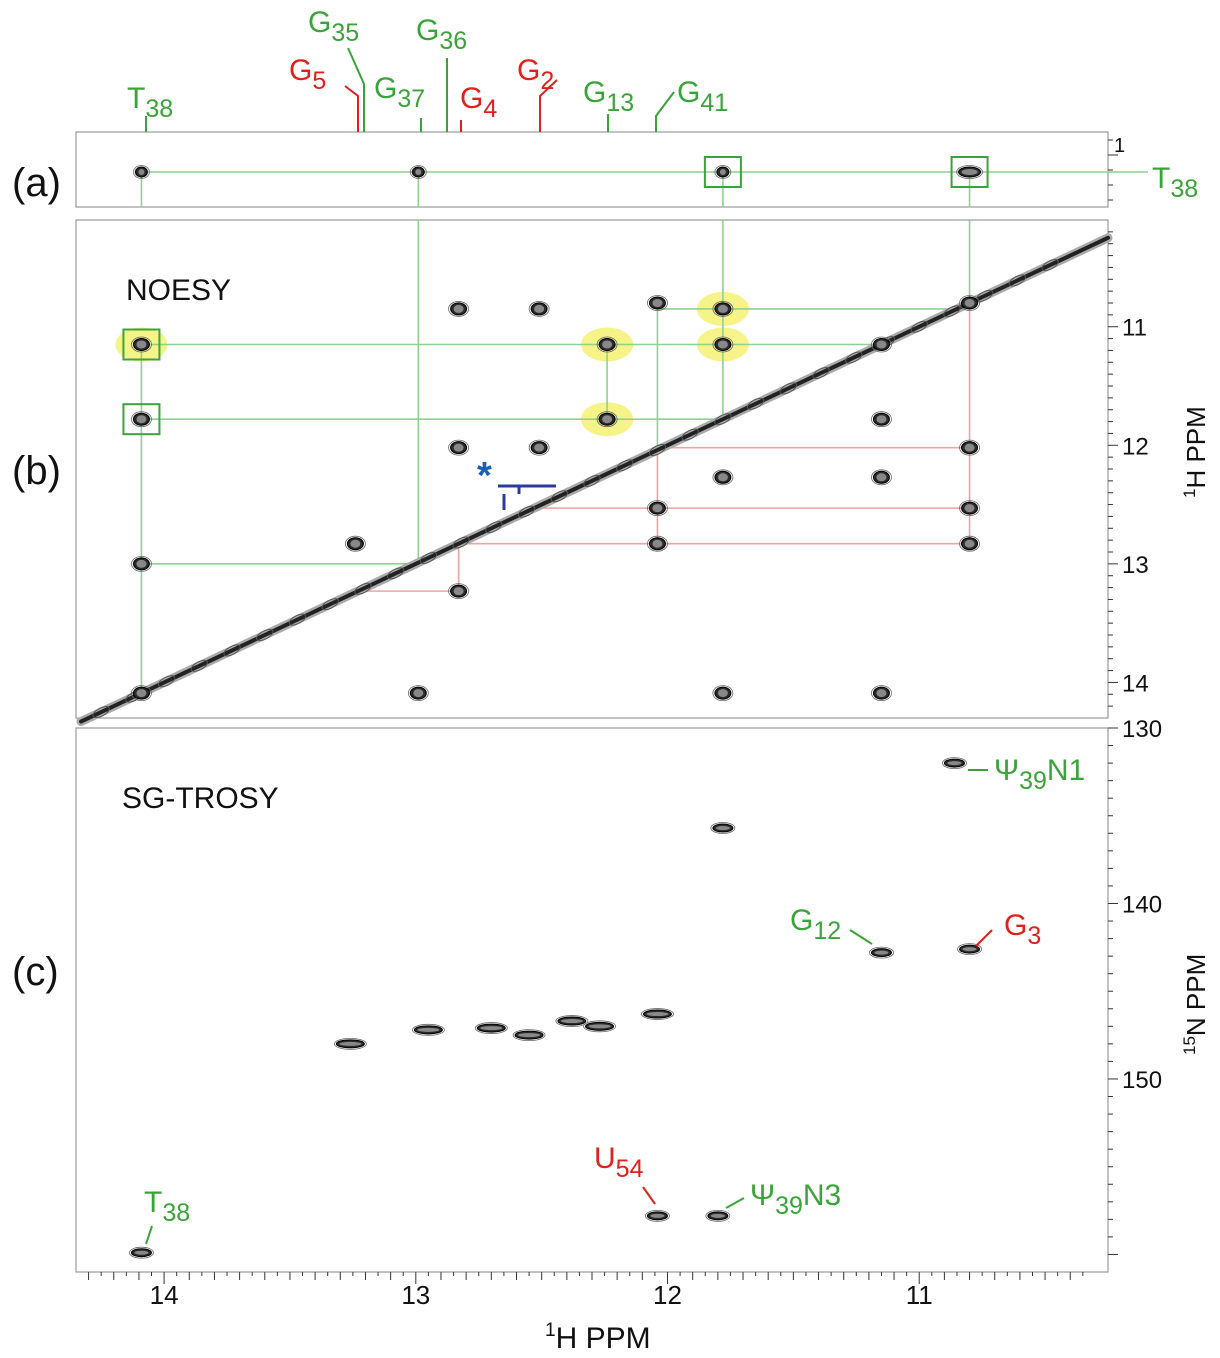 This screenshot has width=1220, height=1358. I want to click on trosy-peak-2-outer-contour, so click(969, 949).